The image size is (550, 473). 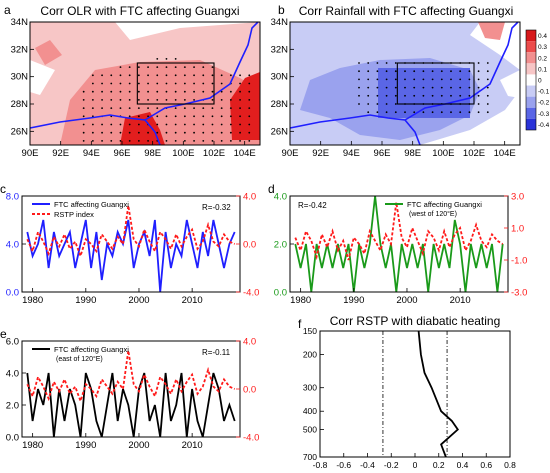 What do you see at coordinates (382, 153) in the screenshot?
I see `x-tick-label: 96E` at bounding box center [382, 153].